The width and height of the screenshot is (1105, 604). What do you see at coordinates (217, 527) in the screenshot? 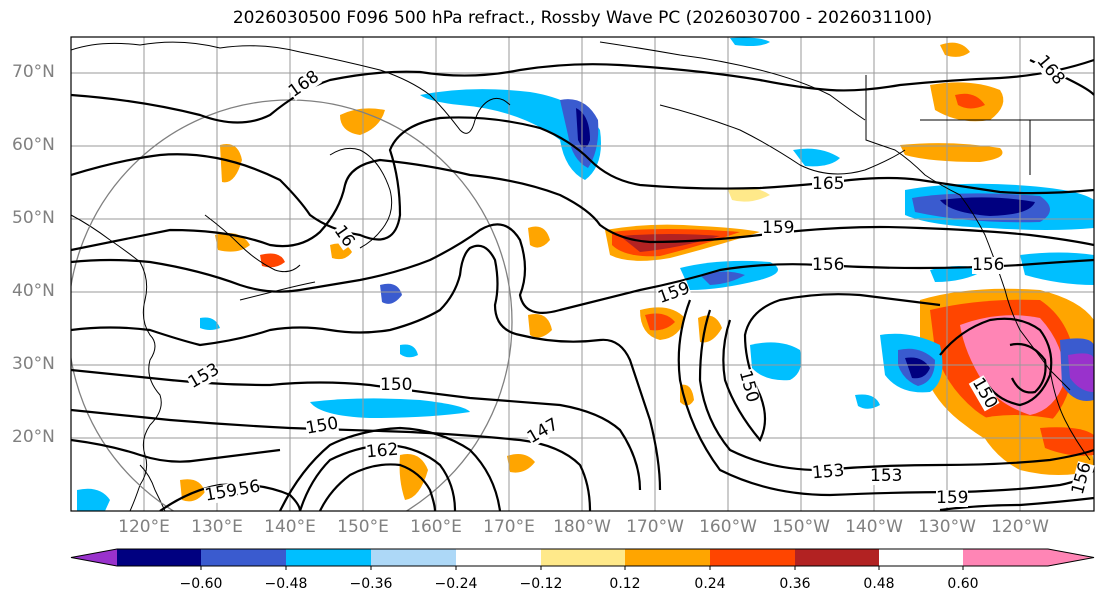
I see `lon-label: 130°E` at bounding box center [217, 527].